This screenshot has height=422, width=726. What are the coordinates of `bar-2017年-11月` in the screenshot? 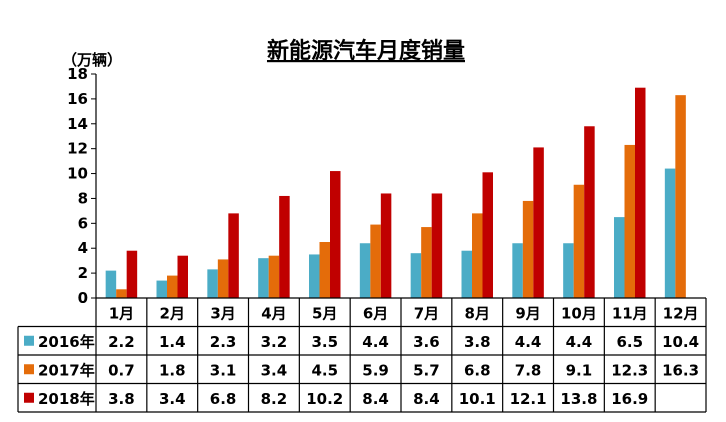 It's located at (629, 221).